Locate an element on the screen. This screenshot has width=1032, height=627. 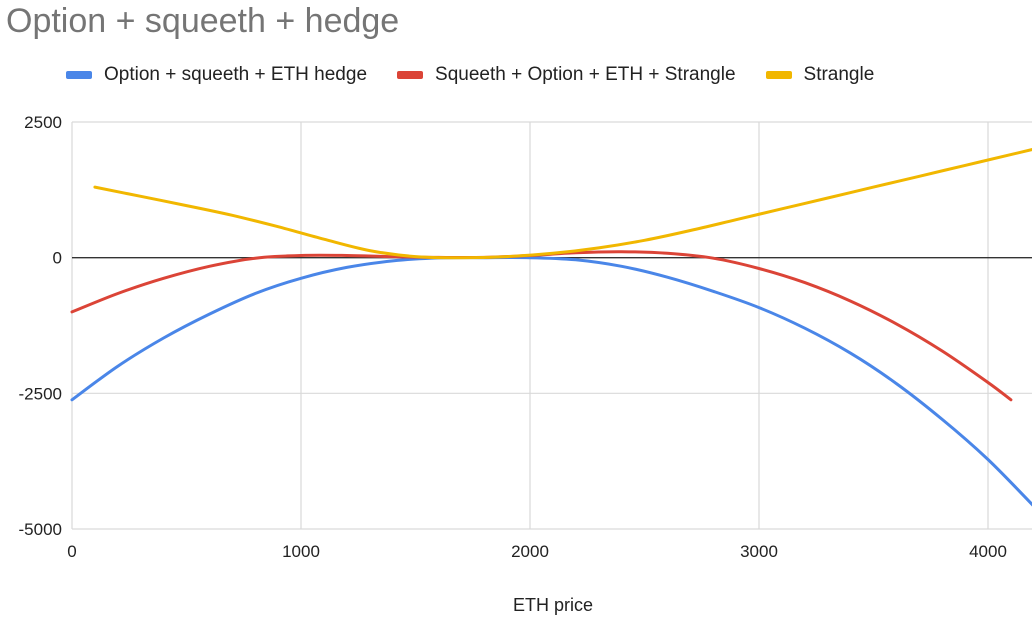
y-tick-label: 2500 is located at coordinates (43, 122).